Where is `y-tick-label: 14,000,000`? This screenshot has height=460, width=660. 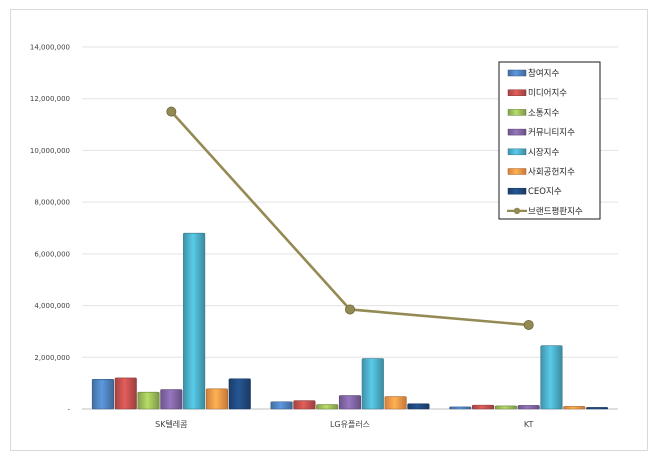 y-tick-label: 14,000,000 is located at coordinates (50, 48).